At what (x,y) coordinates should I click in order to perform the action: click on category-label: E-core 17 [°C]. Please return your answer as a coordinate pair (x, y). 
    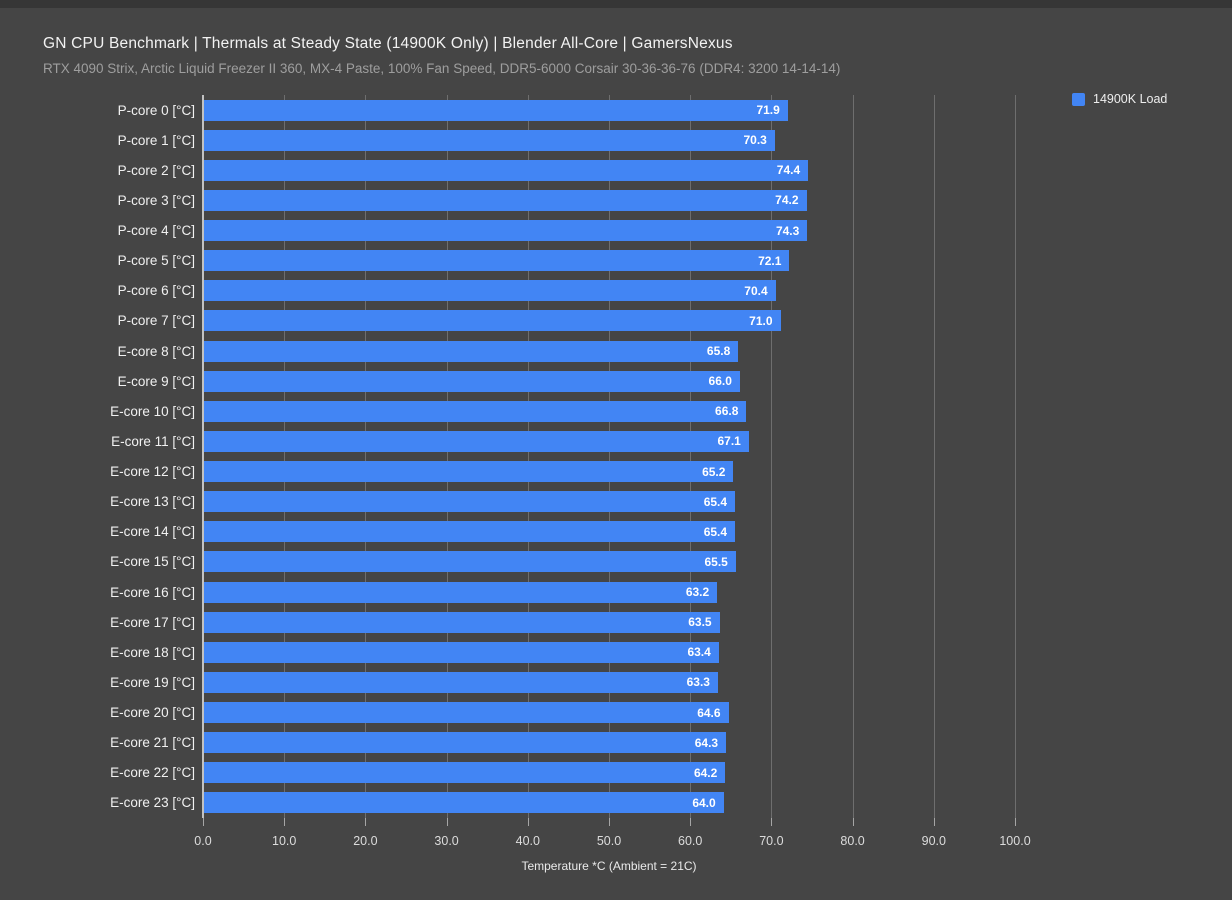
    Looking at the image, I should click on (152, 622).